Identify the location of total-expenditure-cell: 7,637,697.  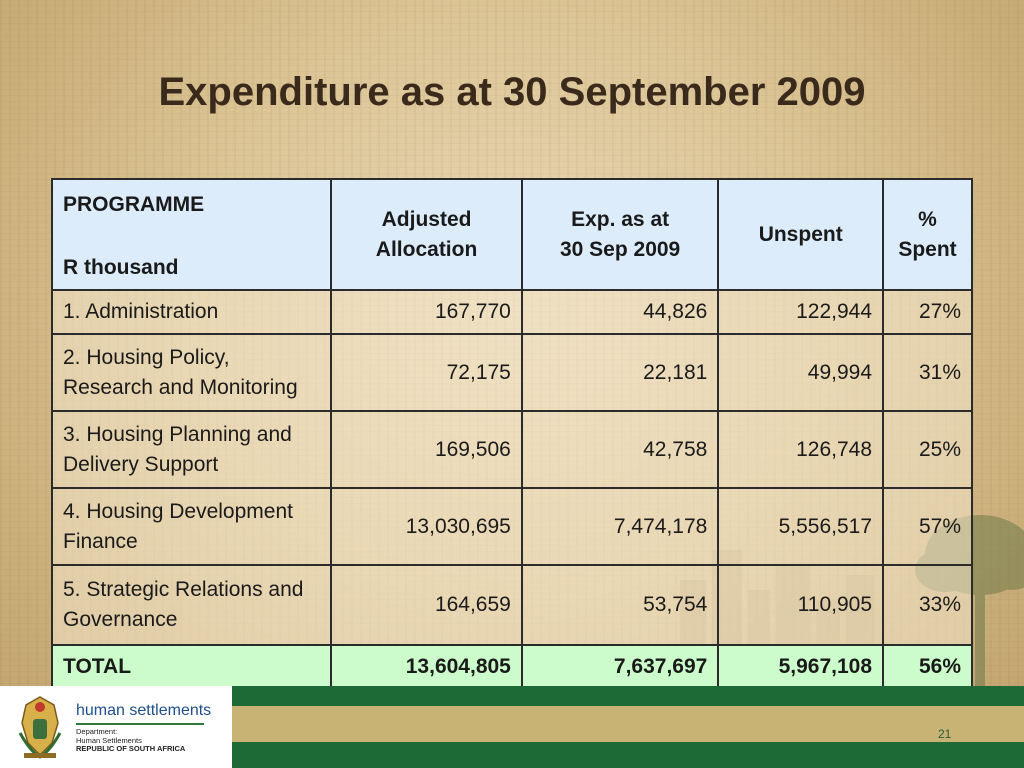
(620, 667).